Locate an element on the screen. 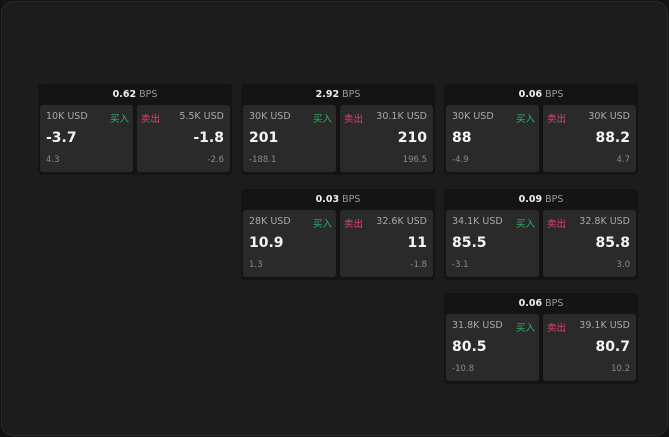 Image resolution: width=669 pixels, height=437 pixels. sell-size: 5.5K USD is located at coordinates (201, 116).